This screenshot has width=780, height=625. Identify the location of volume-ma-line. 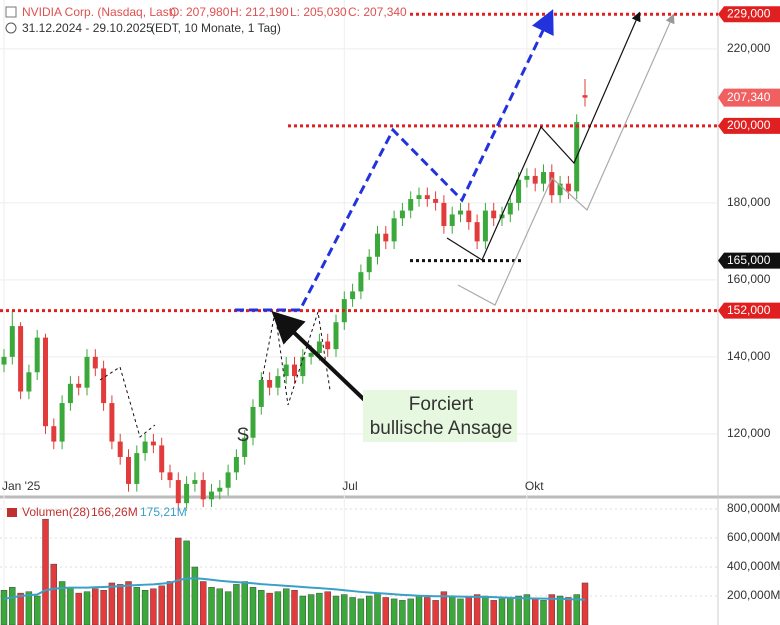
(294, 589).